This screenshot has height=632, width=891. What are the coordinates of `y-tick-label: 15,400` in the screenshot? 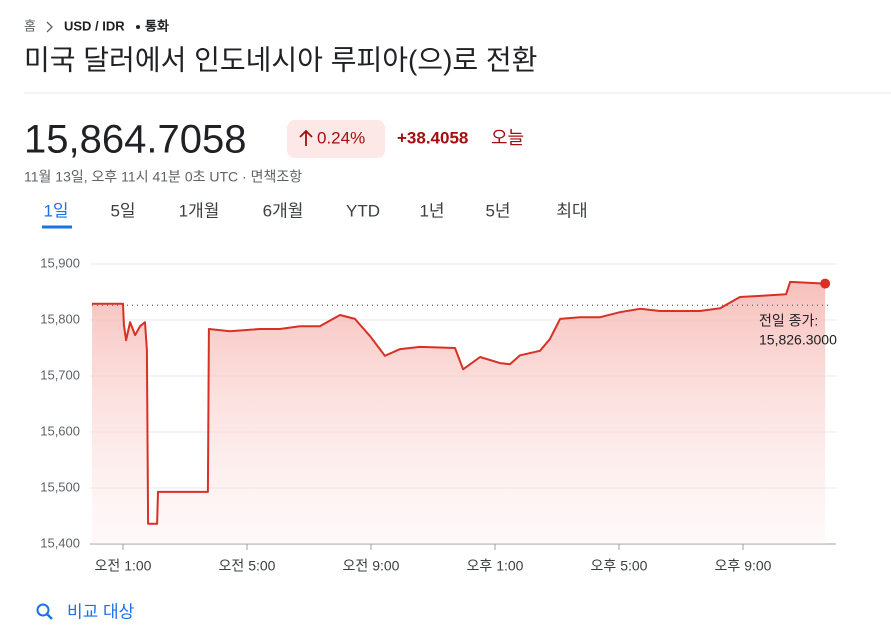 It's located at (60, 542).